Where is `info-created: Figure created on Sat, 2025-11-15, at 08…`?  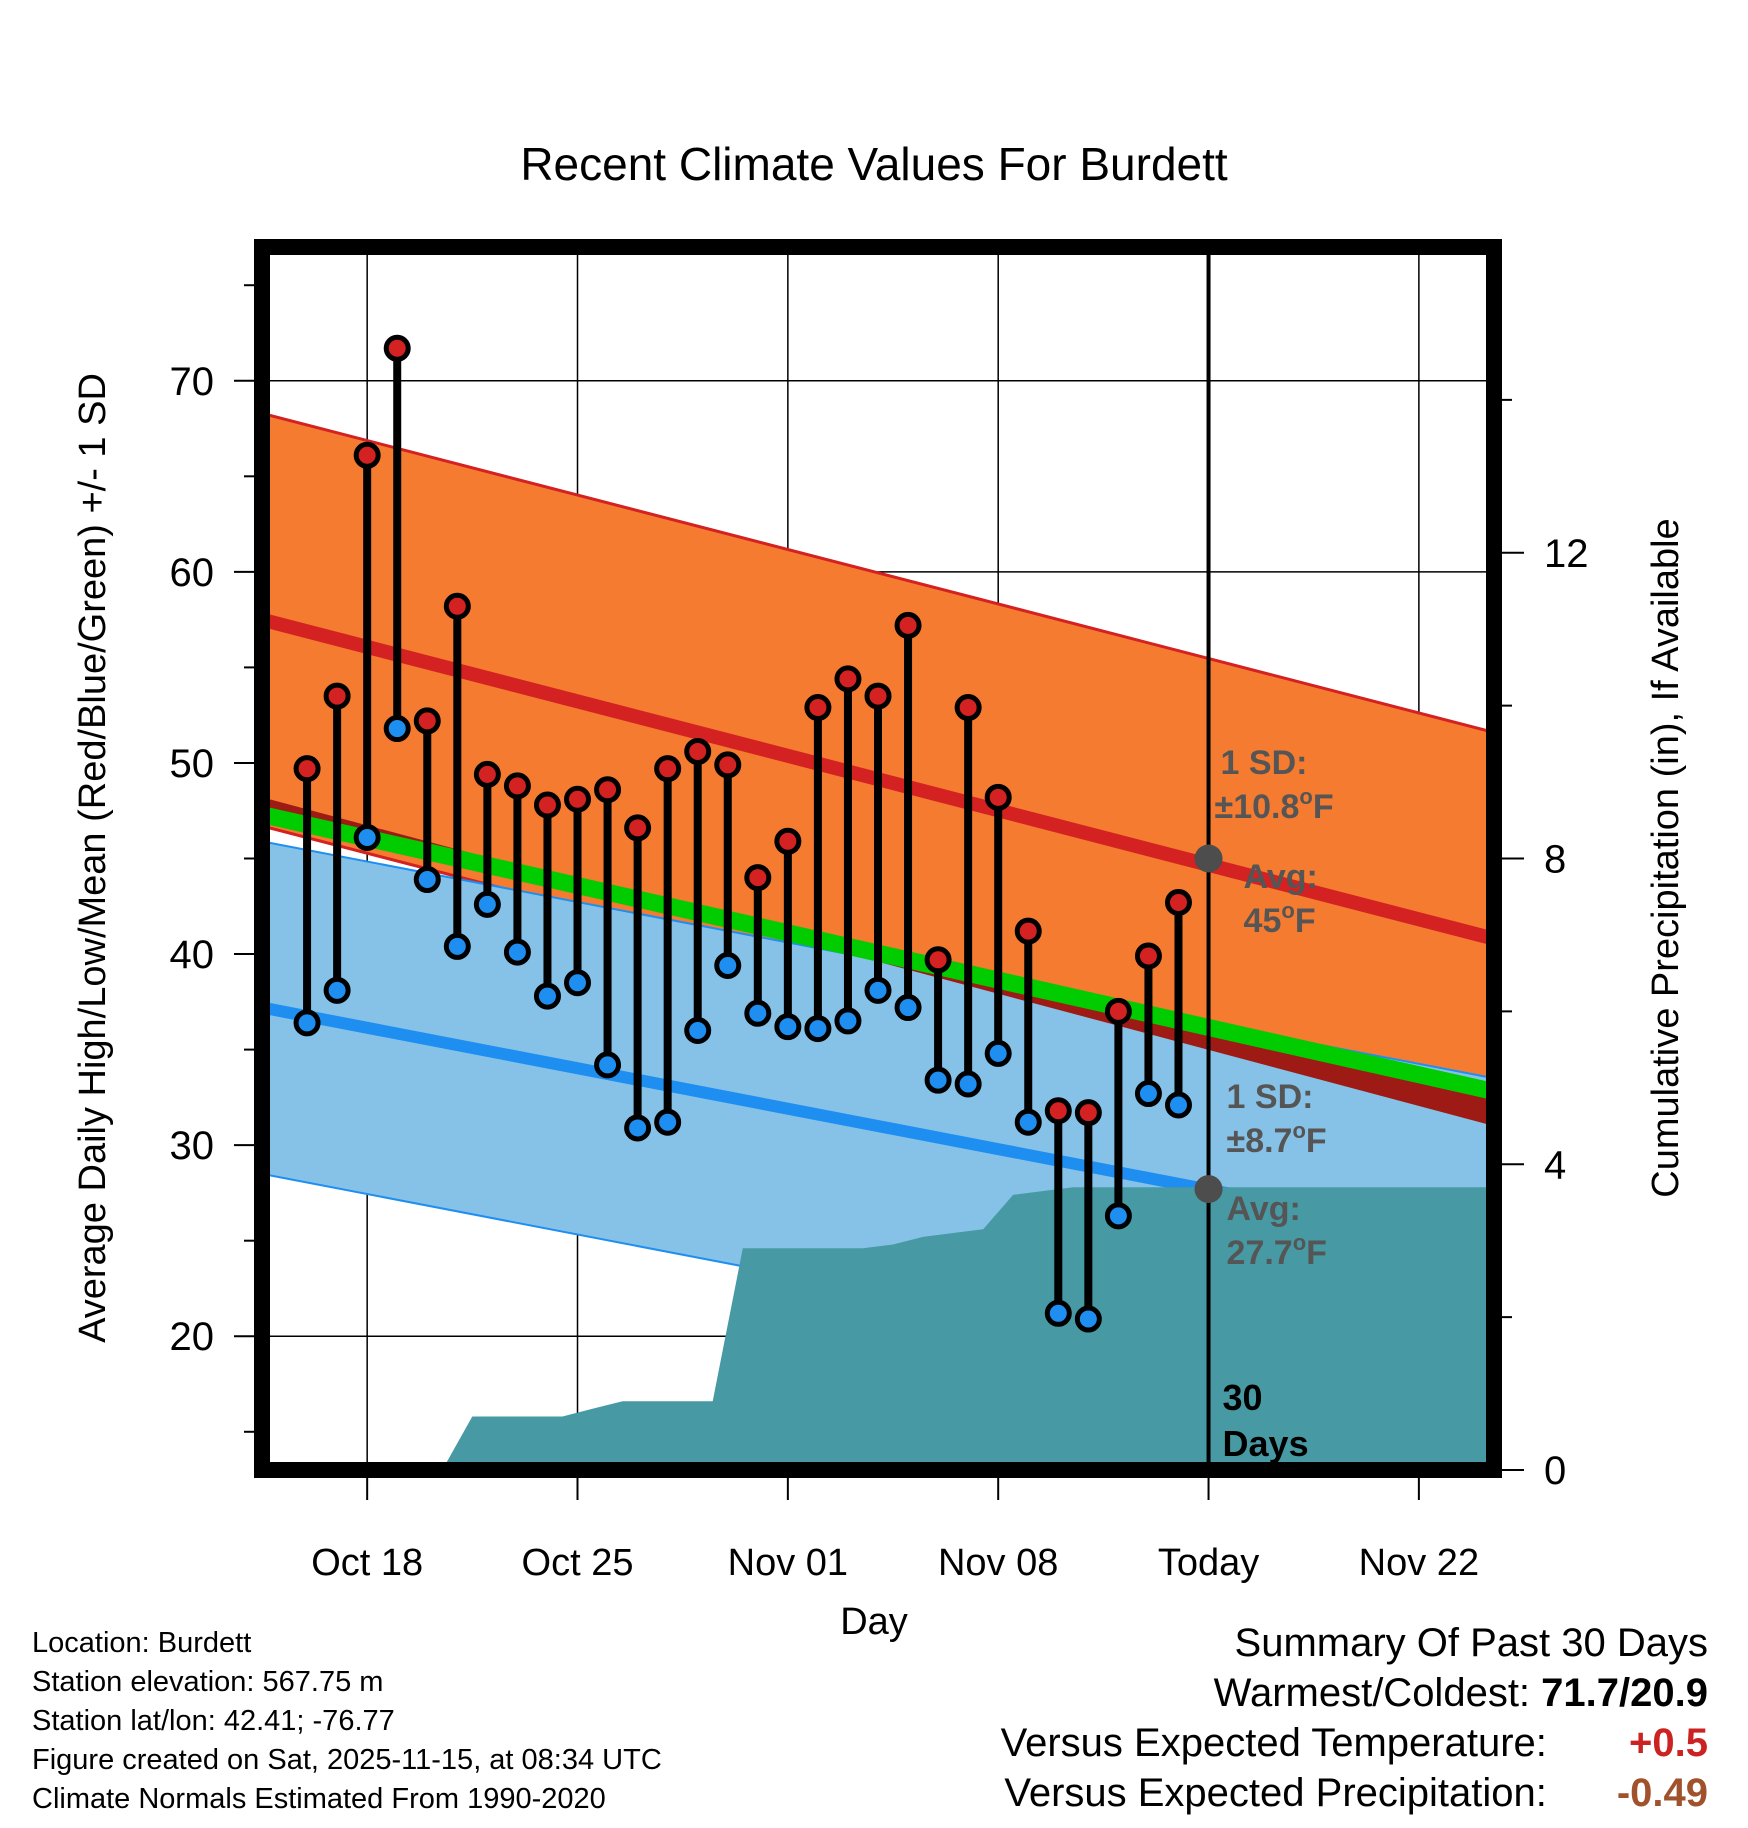 info-created: Figure created on Sat, 2025-11-15, at 08… is located at coordinates (347, 1760).